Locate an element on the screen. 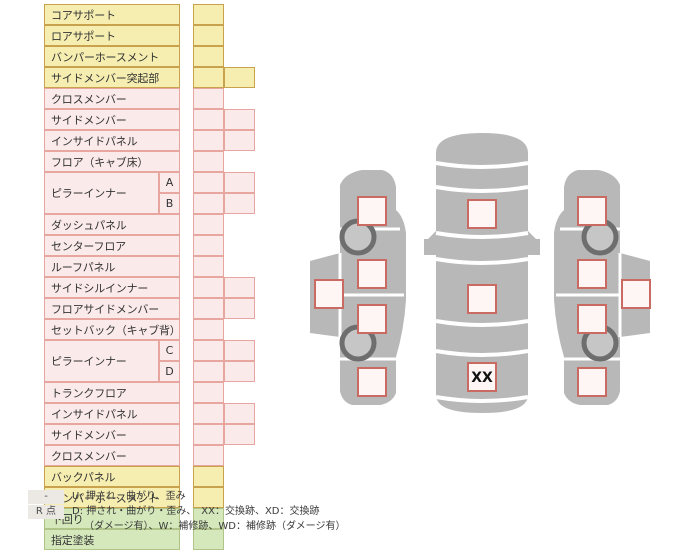 Image resolution: width=692 pixels, height=550 pixels. legend-key-dash: - is located at coordinates (46, 497).